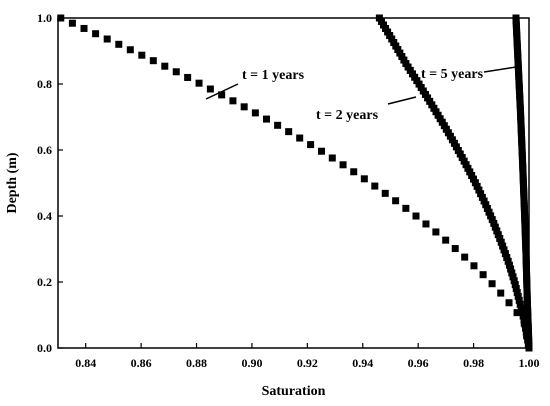  I want to click on y-tick-label: 0.4, so click(44, 216).